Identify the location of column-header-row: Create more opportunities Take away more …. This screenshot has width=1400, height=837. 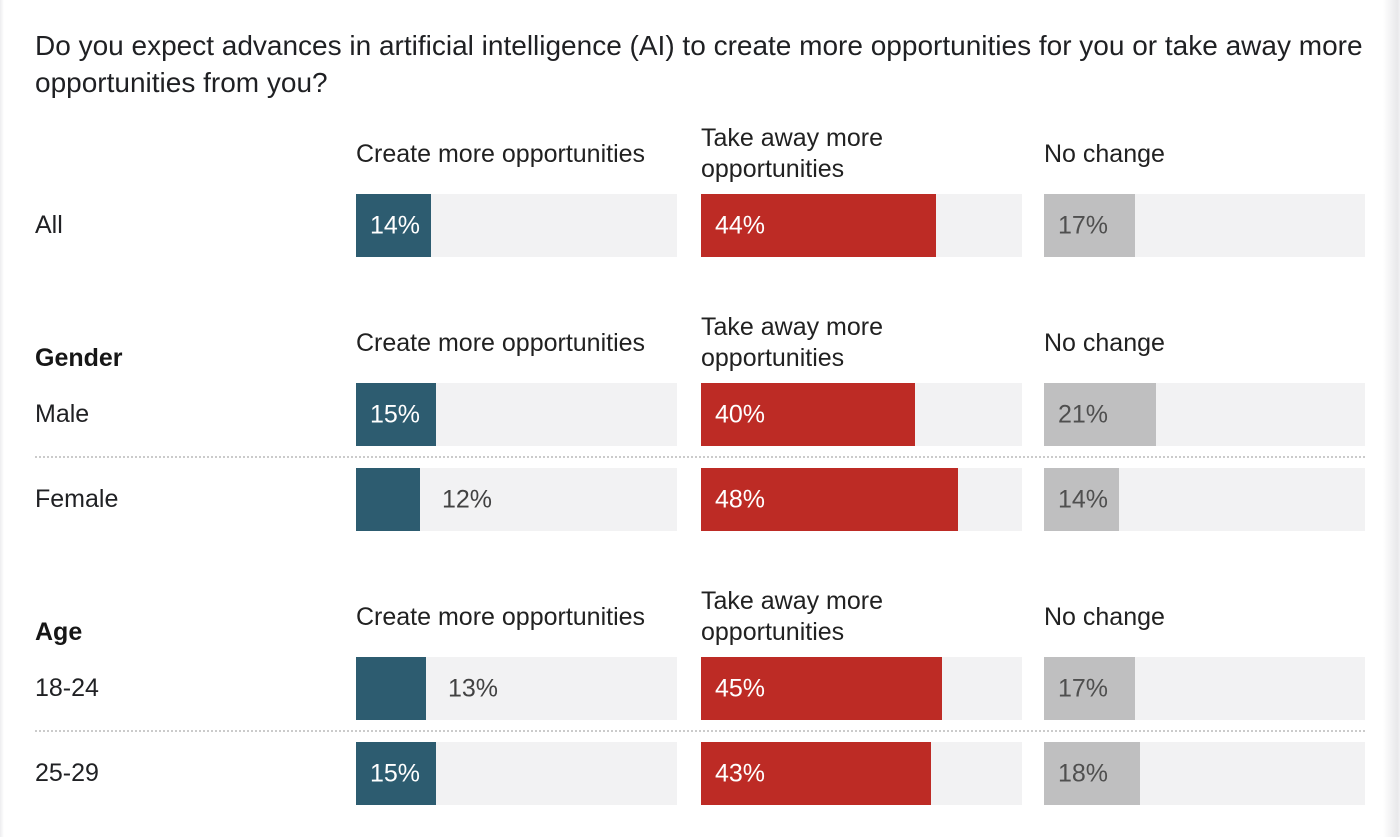
(700, 153).